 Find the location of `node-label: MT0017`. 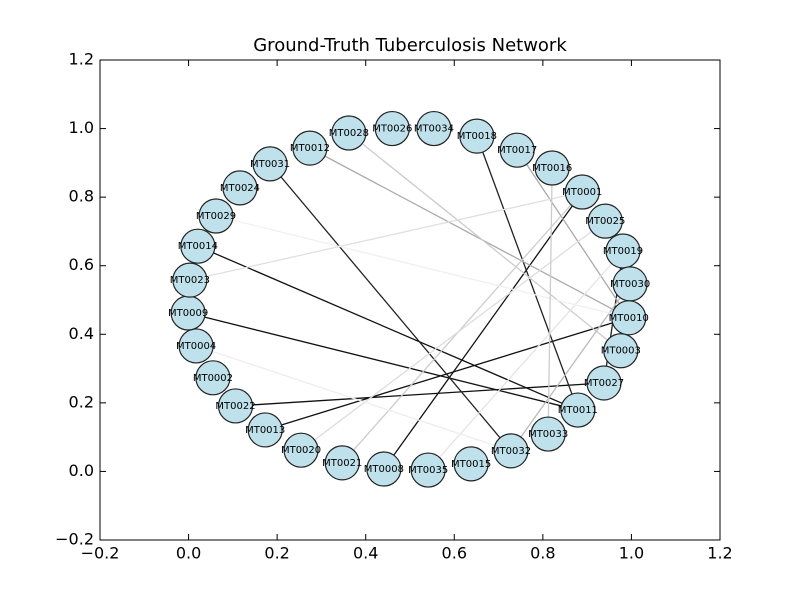

node-label: MT0017 is located at coordinates (517, 150).